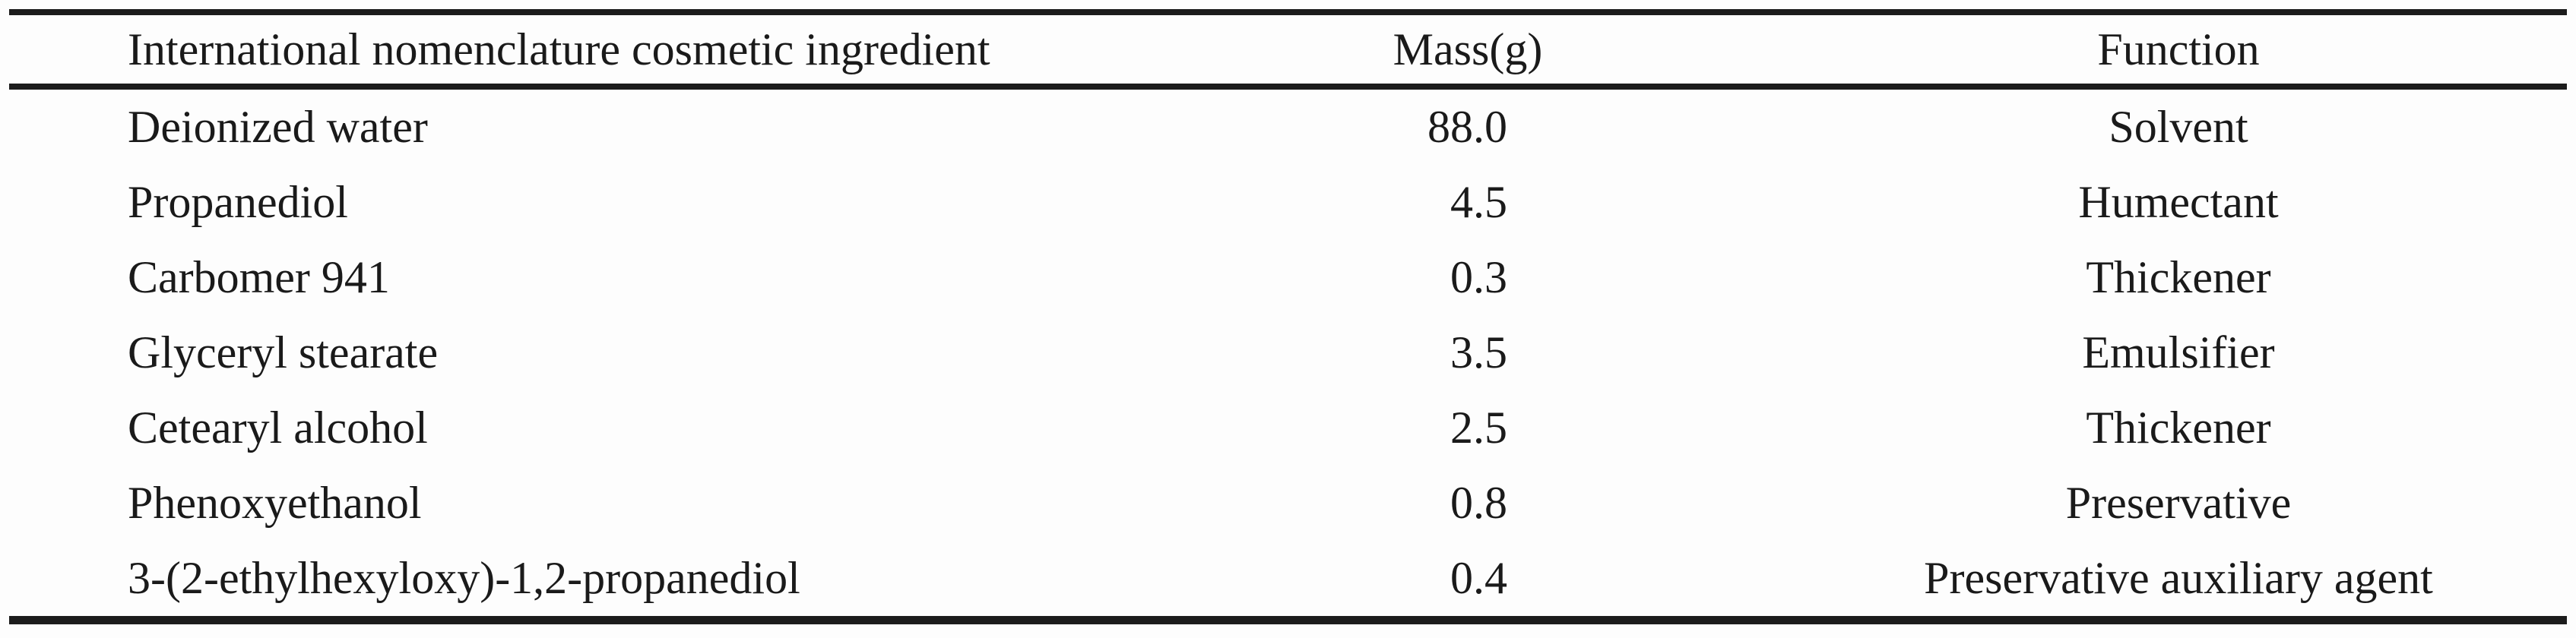 The height and width of the screenshot is (638, 2576). What do you see at coordinates (1288, 277) in the screenshot?
I see `table-row: Carbomer 941 0.3 Thickener` at bounding box center [1288, 277].